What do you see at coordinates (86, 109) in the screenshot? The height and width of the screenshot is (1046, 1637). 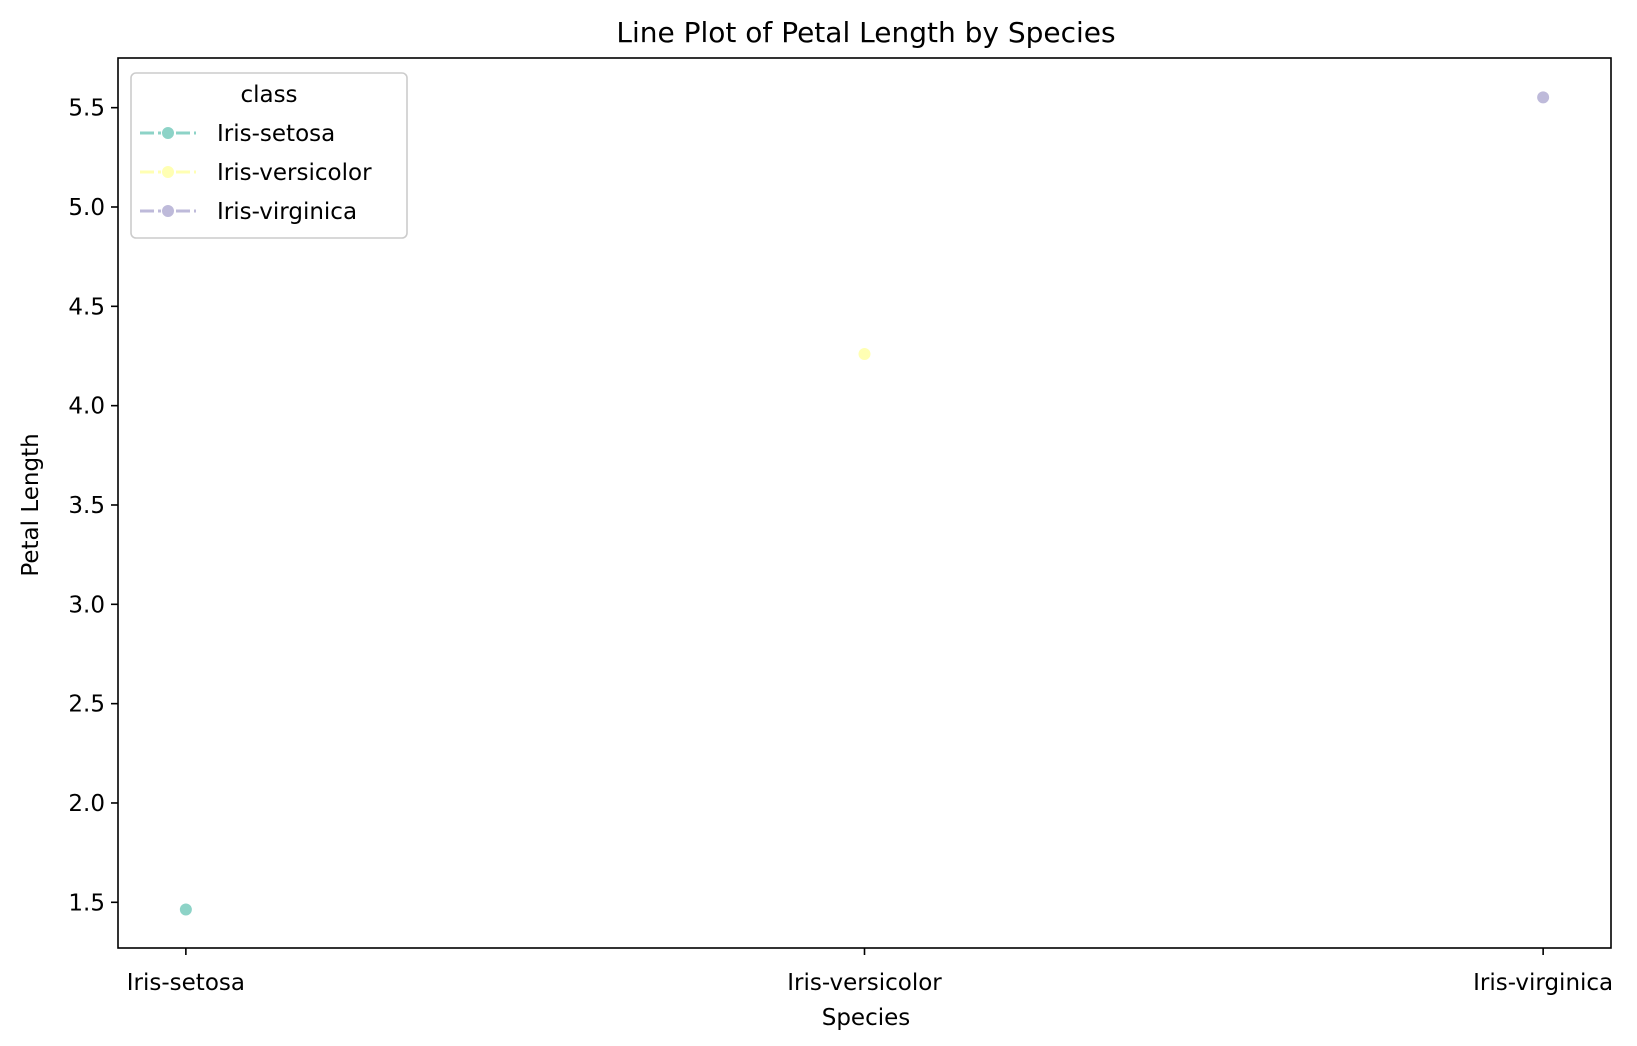 I see `y-tick-label: 5.5` at bounding box center [86, 109].